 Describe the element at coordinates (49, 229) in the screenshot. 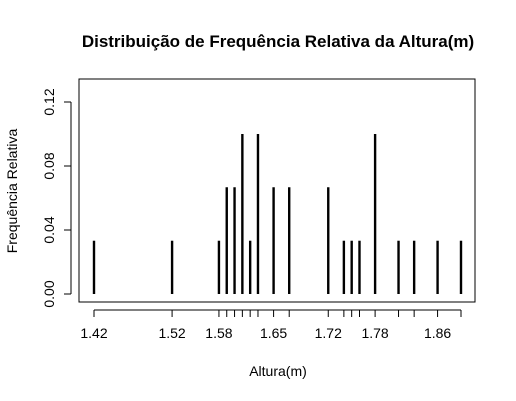

I see `y-tick-label: 0.04` at that location.